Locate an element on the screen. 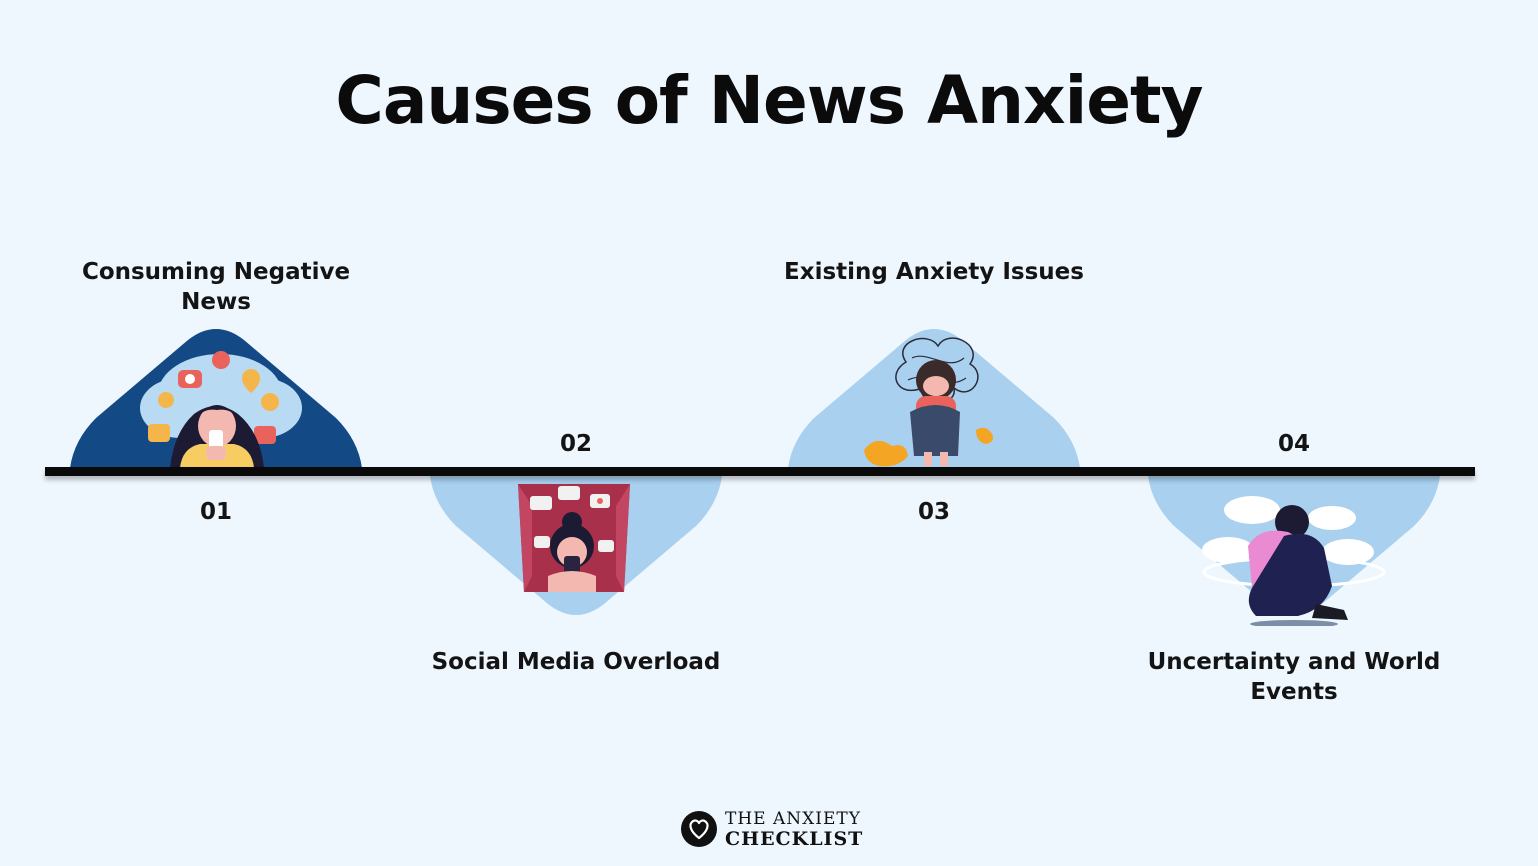 This screenshot has height=866, width=1538. step-2-label: Social Media Overload is located at coordinates (576, 662).